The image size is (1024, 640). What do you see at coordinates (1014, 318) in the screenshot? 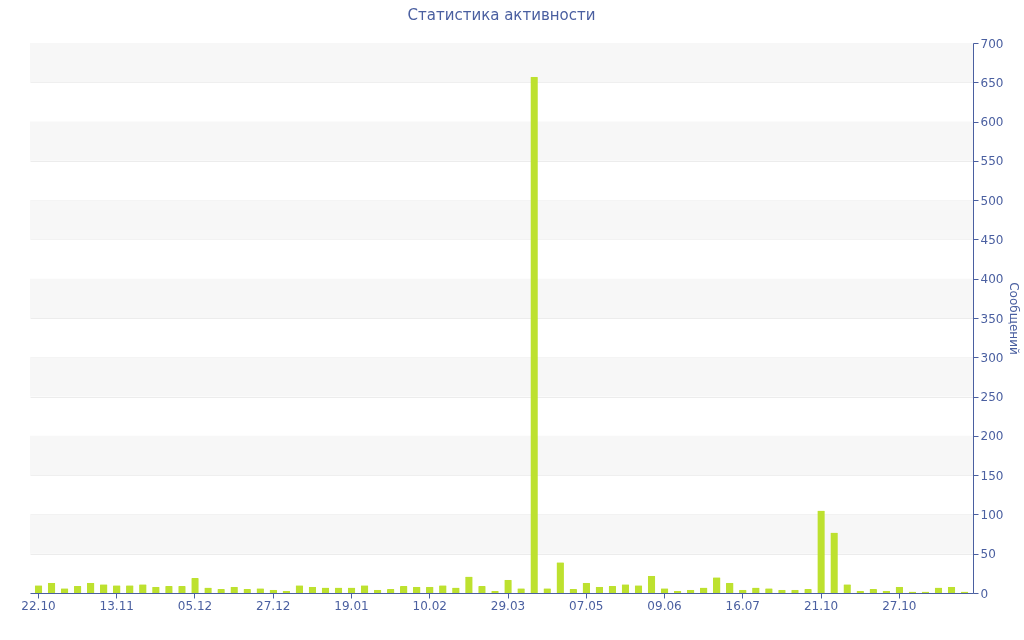
I see `y-axis-title: Сообщений` at bounding box center [1014, 318].